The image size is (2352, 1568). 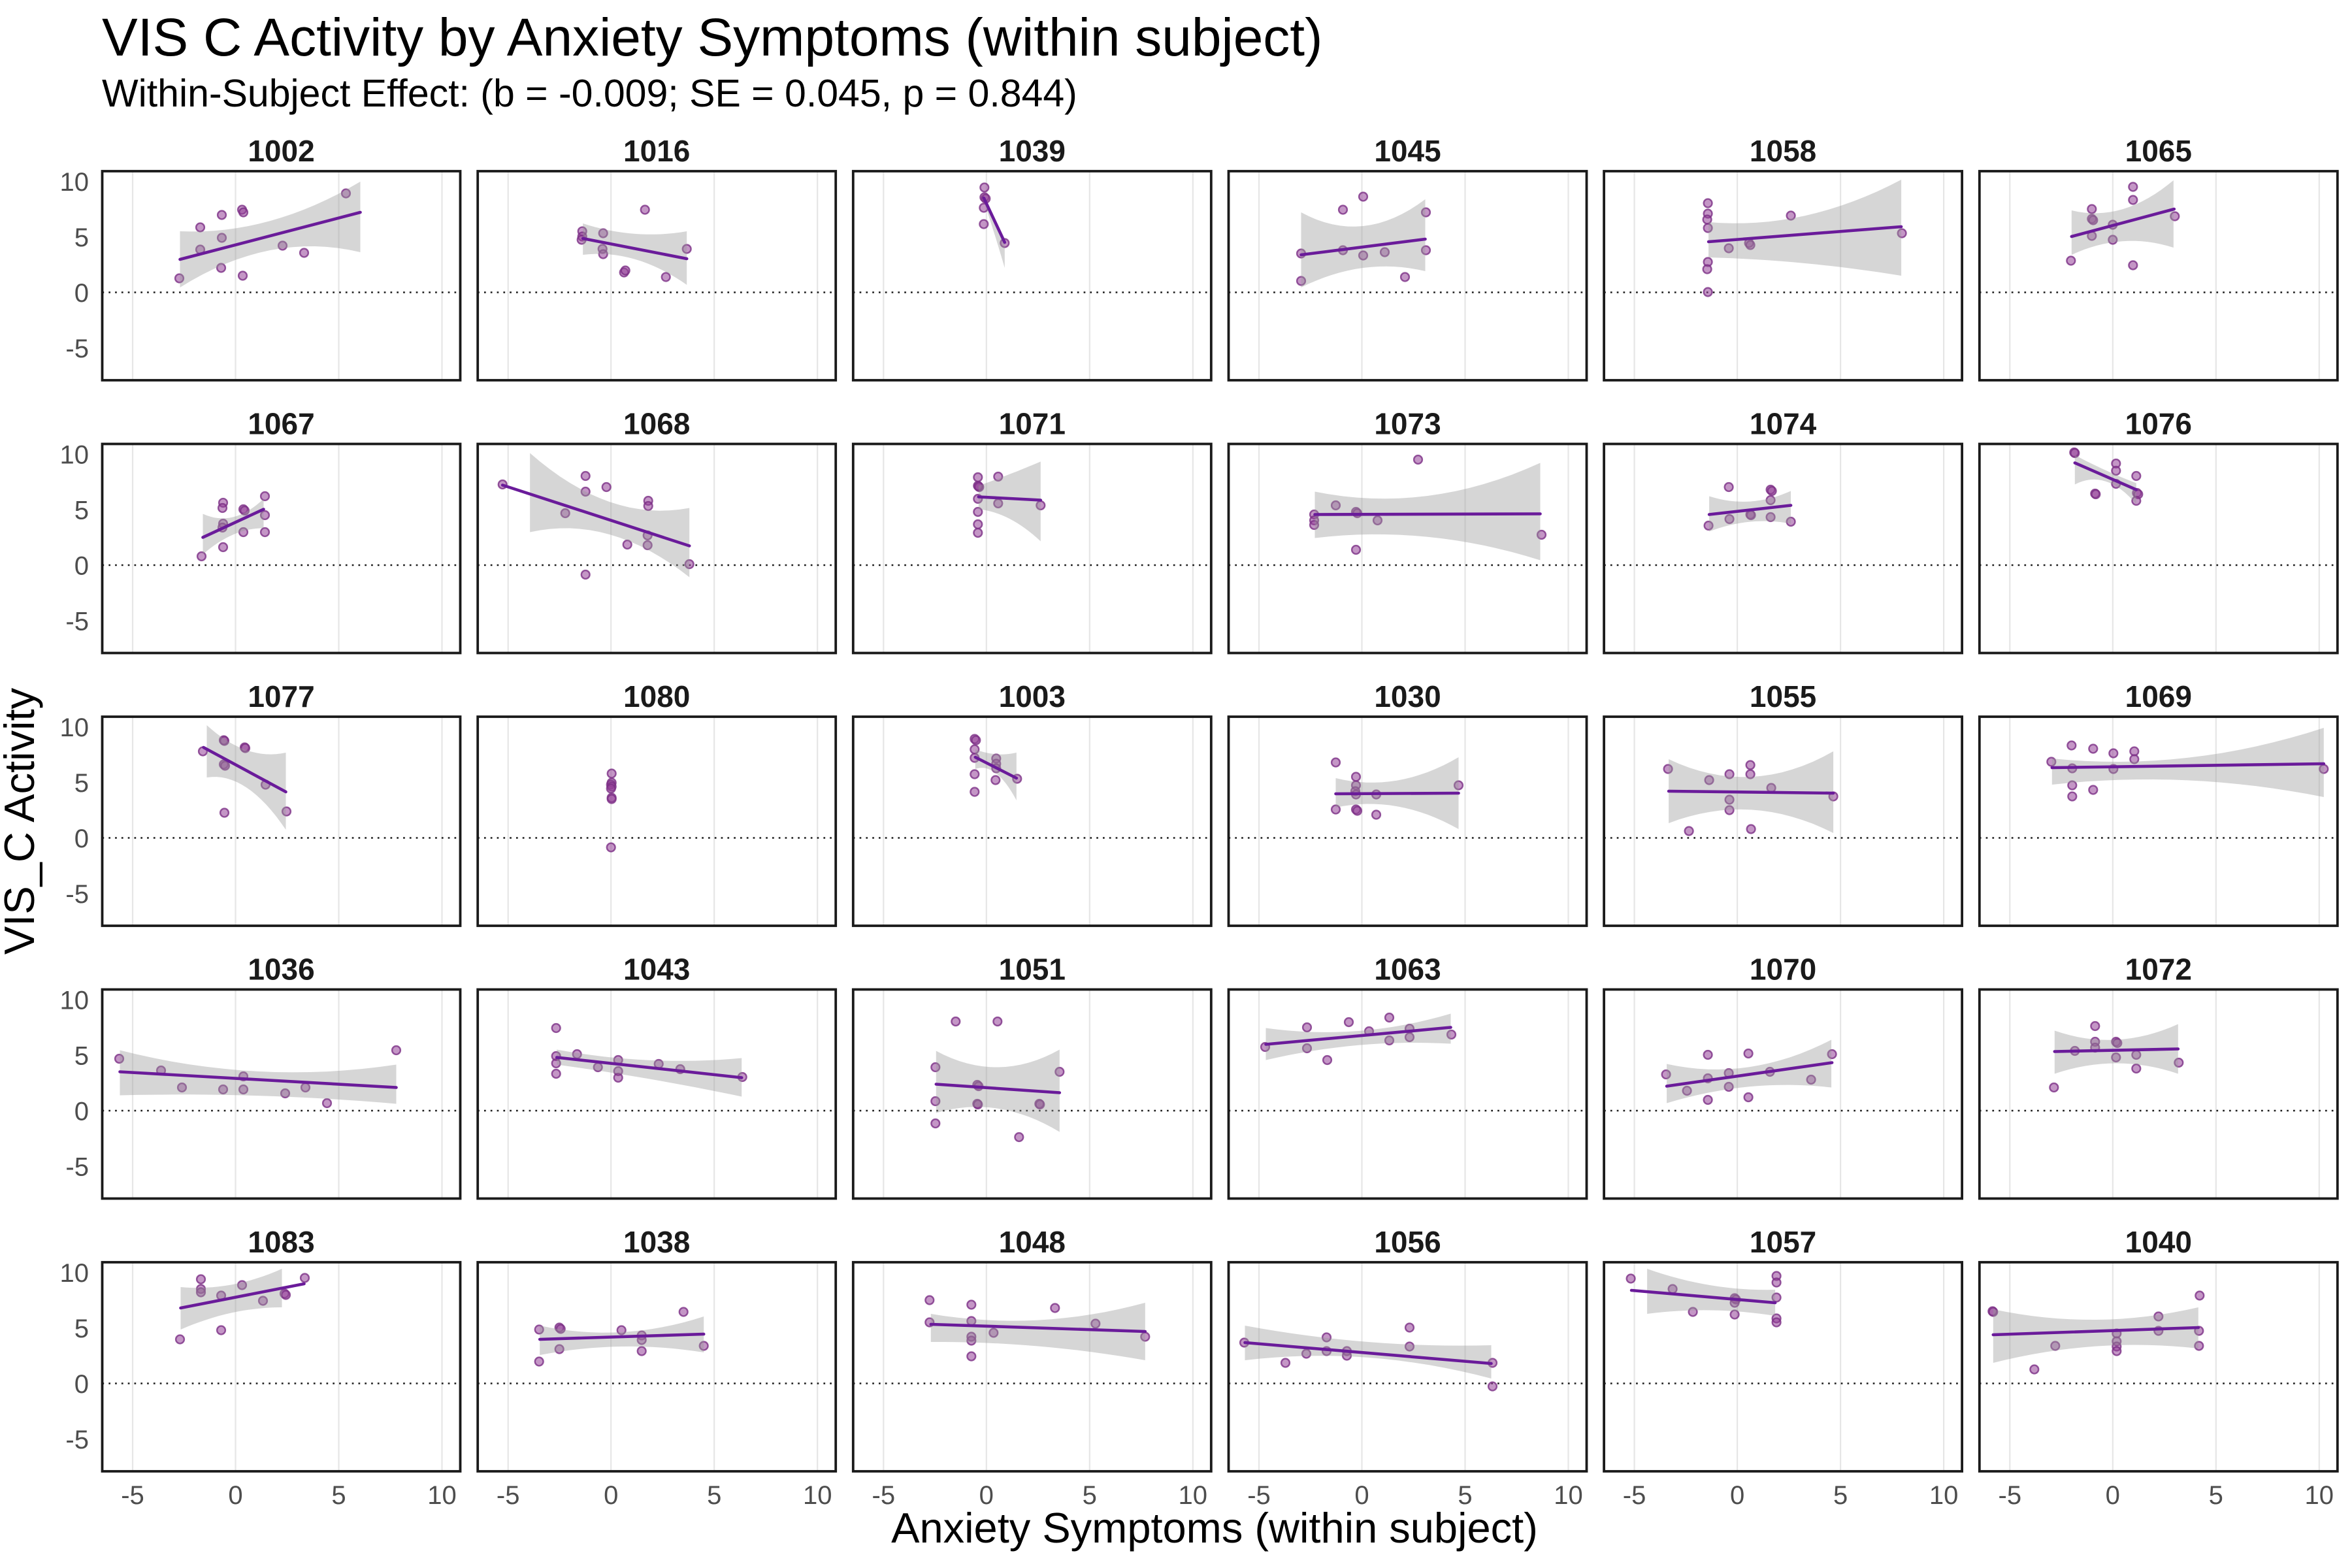 I want to click on svg-text: 1070, so click(x=1783, y=970).